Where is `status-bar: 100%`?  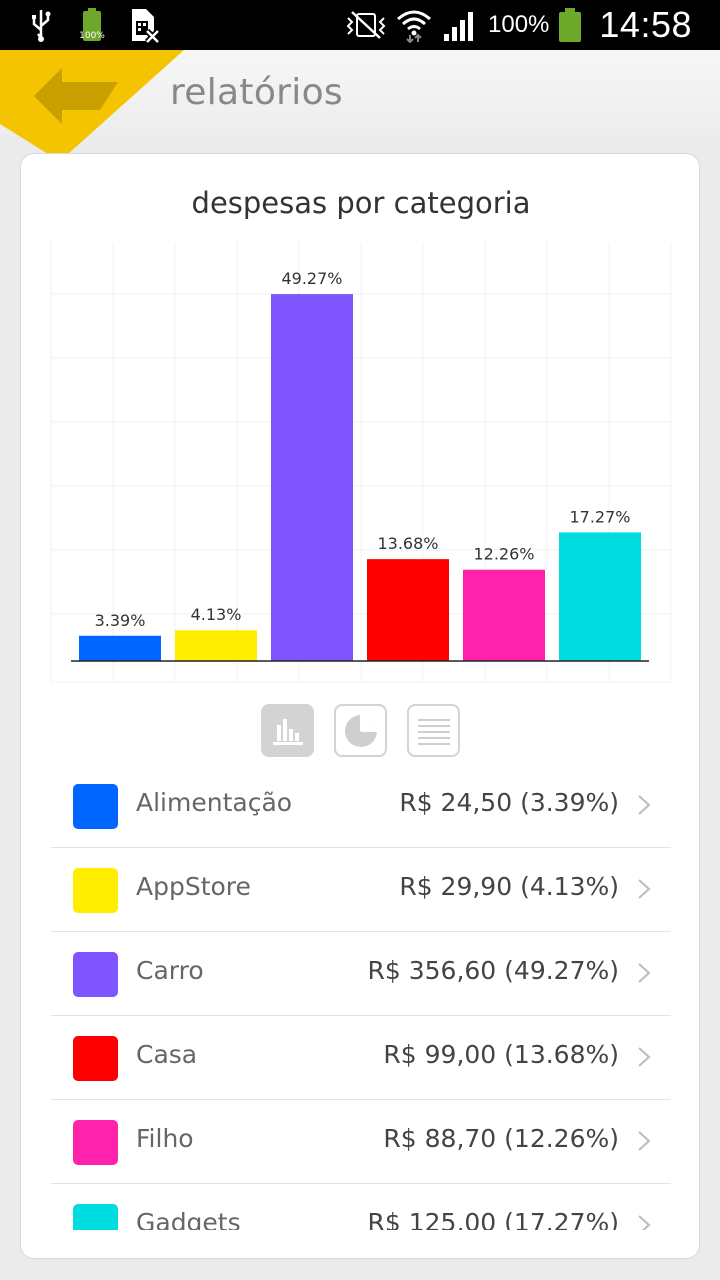
status-bar: 100% is located at coordinates (360, 25).